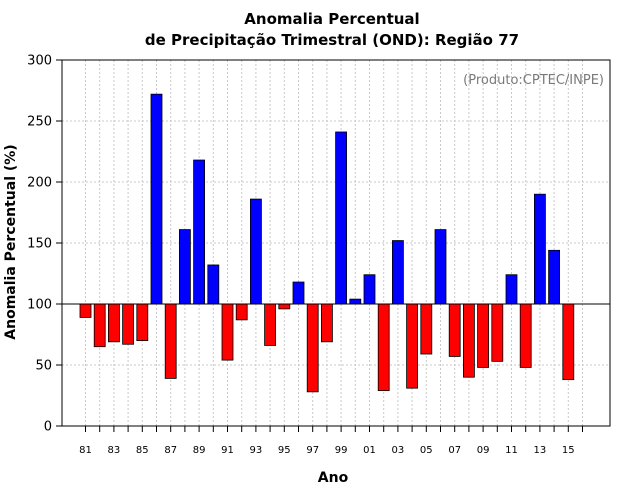  I want to click on x-tick-label: 05, so click(426, 450).